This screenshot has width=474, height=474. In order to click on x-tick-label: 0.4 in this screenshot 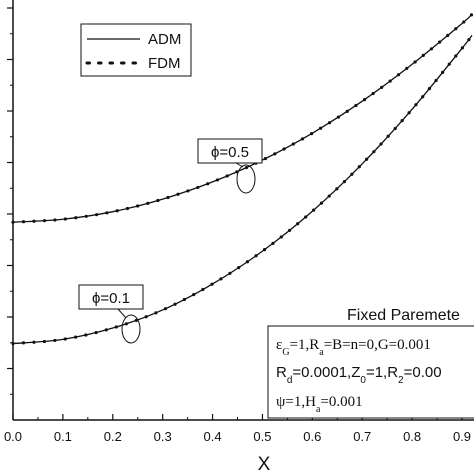, I will do `click(213, 436)`.